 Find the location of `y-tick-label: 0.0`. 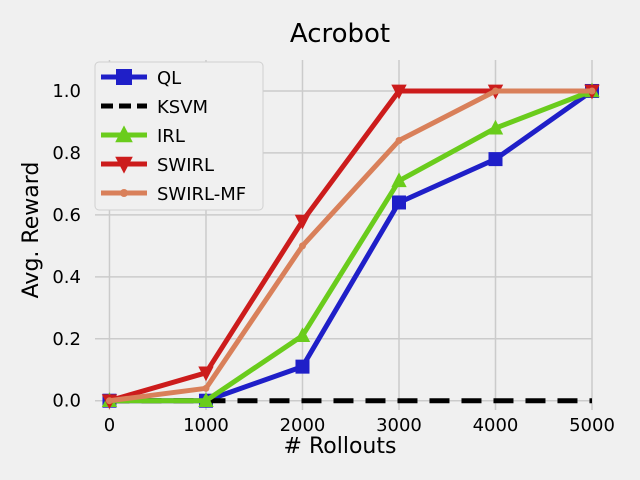

y-tick-label: 0.0 is located at coordinates (66, 401).